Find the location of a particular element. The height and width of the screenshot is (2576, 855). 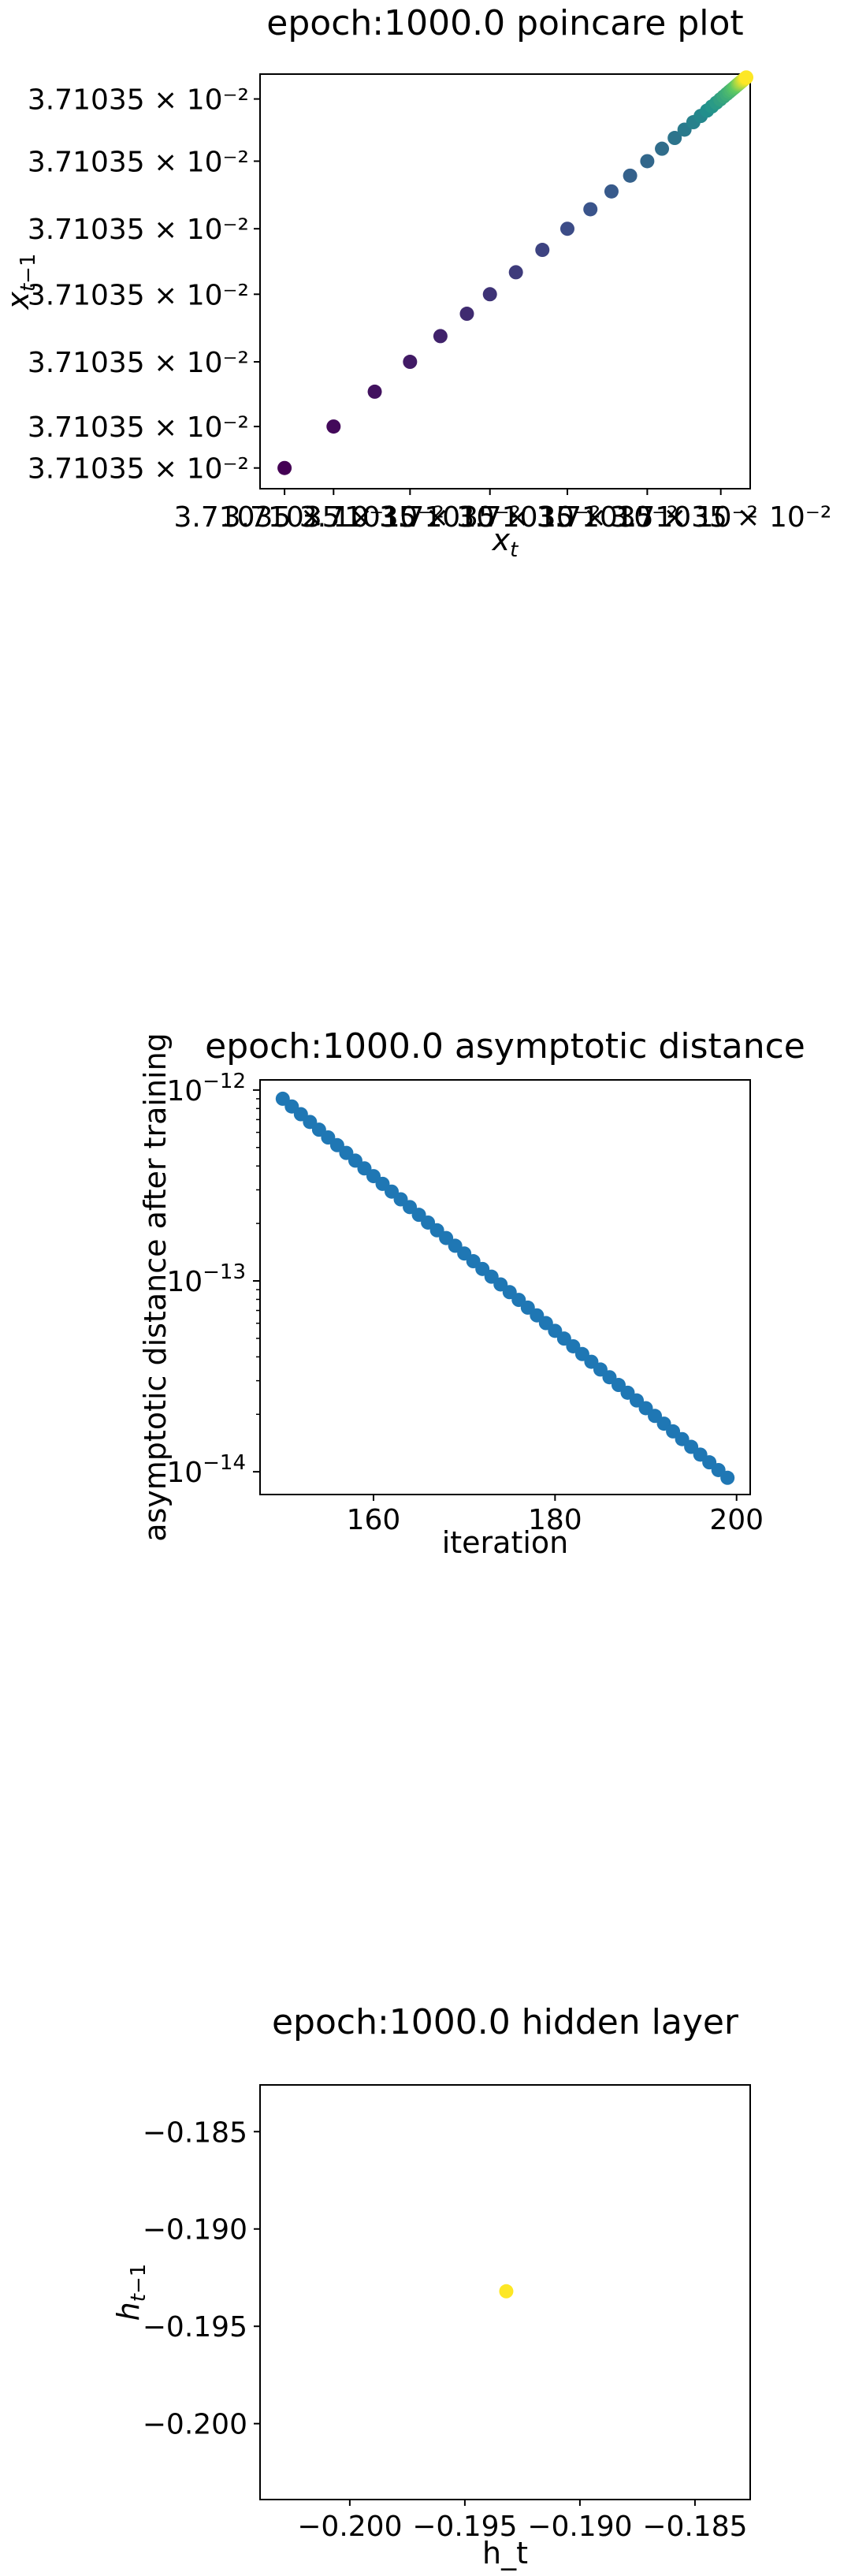

y-axis-label: asymptotic distance after training is located at coordinates (156, 1287).